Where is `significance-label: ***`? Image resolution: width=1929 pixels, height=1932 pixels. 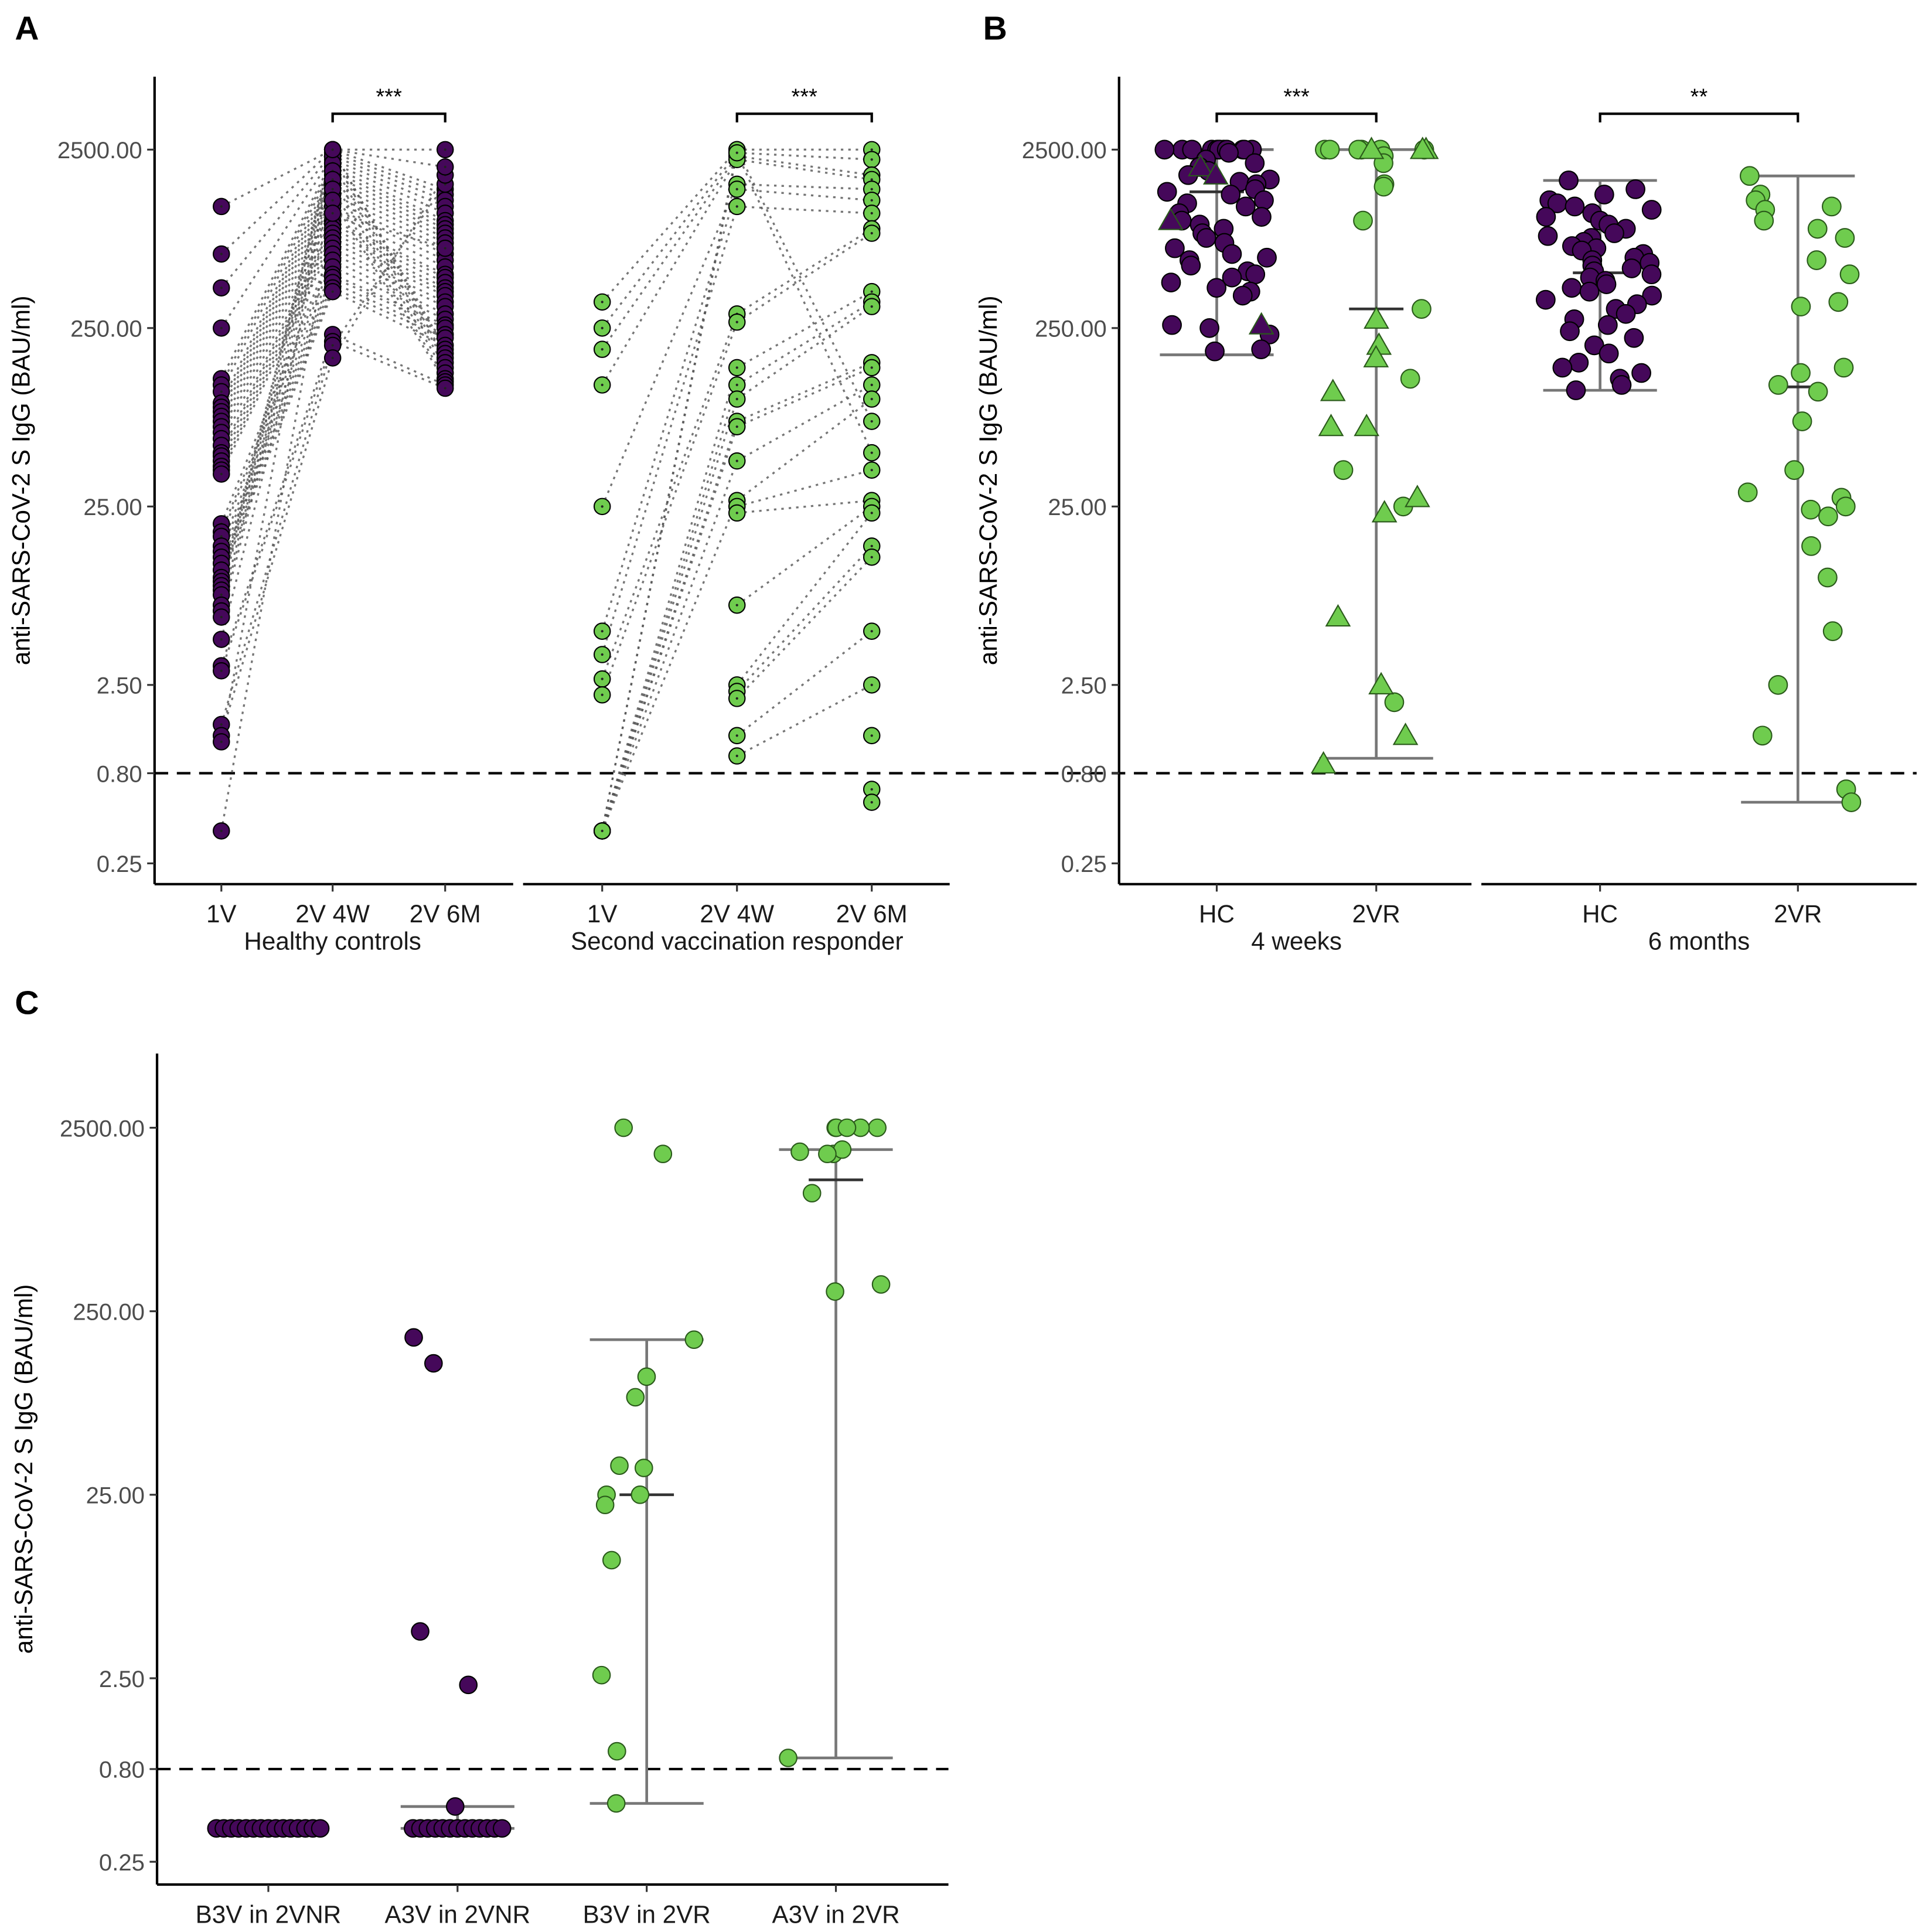 significance-label: *** is located at coordinates (1297, 96).